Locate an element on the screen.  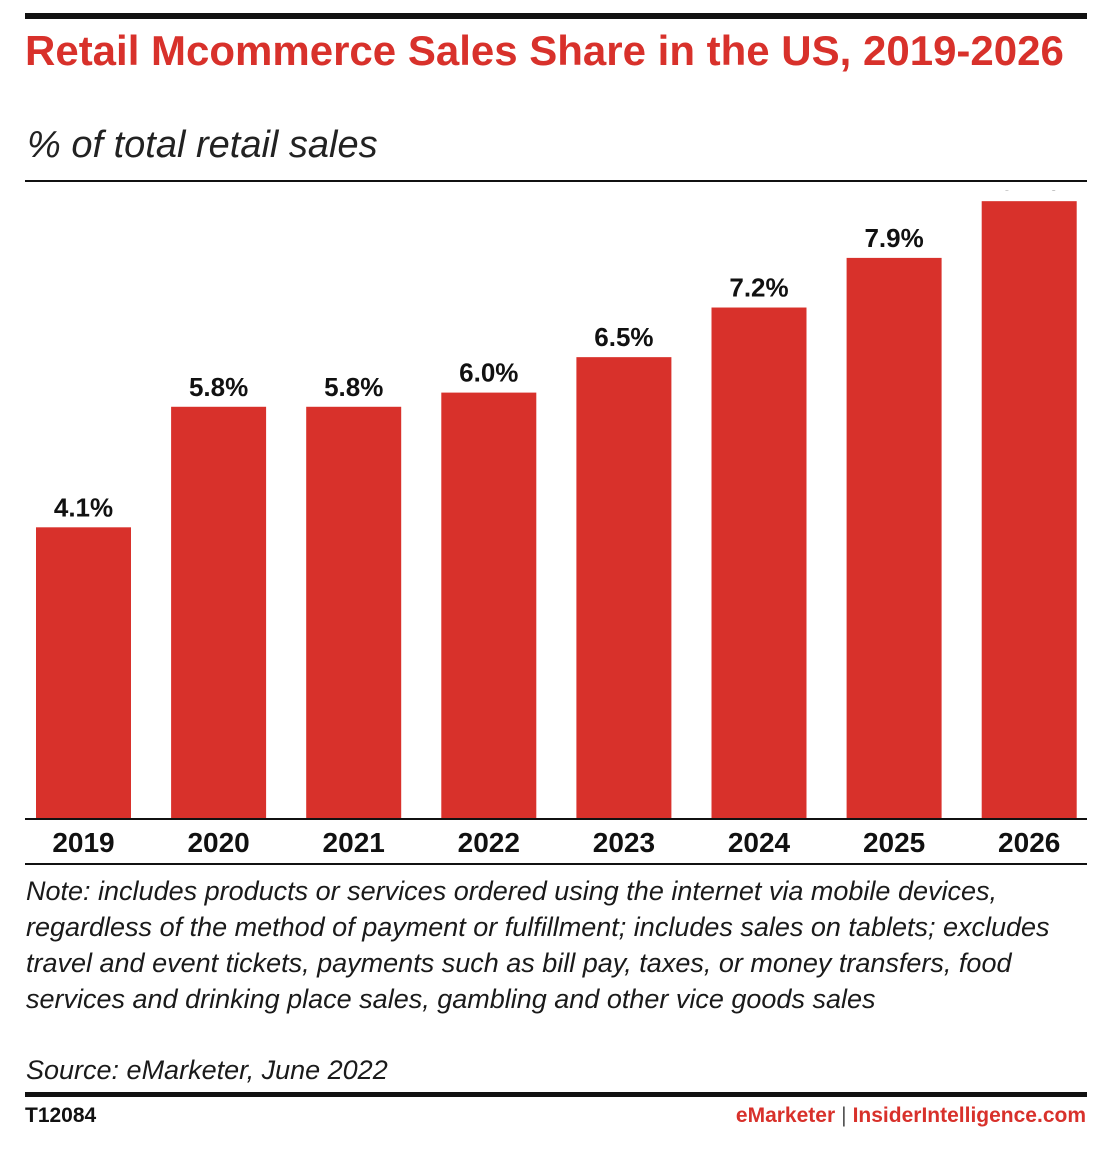
value-label-2019: 4.1% is located at coordinates (83, 507).